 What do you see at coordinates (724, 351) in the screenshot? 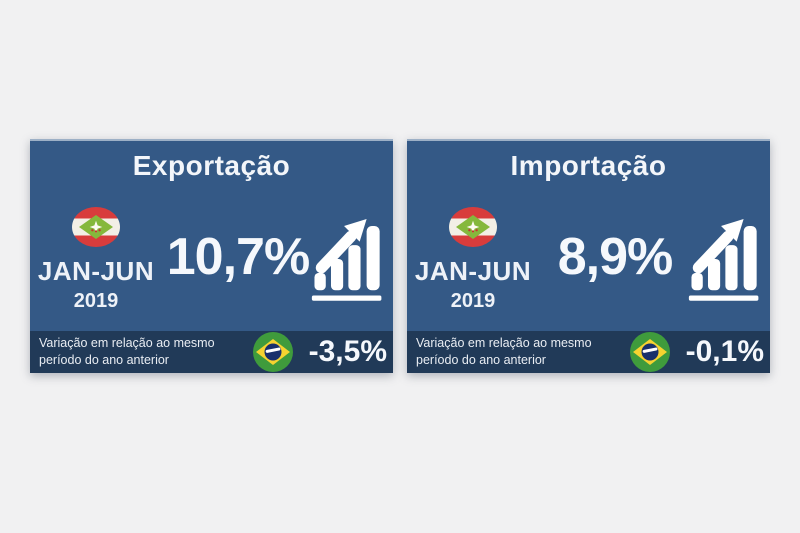
I see `variation-value: -0,1%` at bounding box center [724, 351].